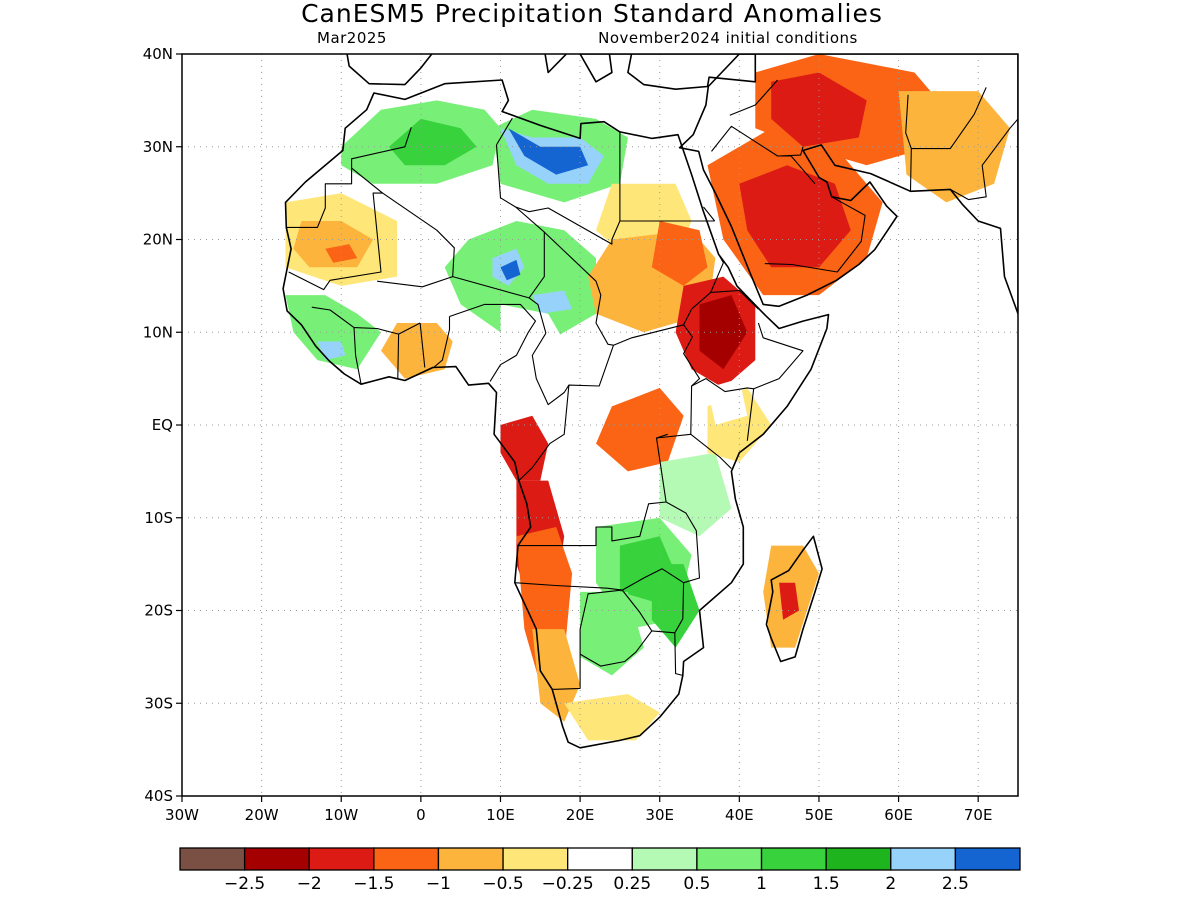 This screenshot has height=900, width=1200. Describe the element at coordinates (158, 147) in the screenshot. I see `lat-tick-label: 30N` at that location.